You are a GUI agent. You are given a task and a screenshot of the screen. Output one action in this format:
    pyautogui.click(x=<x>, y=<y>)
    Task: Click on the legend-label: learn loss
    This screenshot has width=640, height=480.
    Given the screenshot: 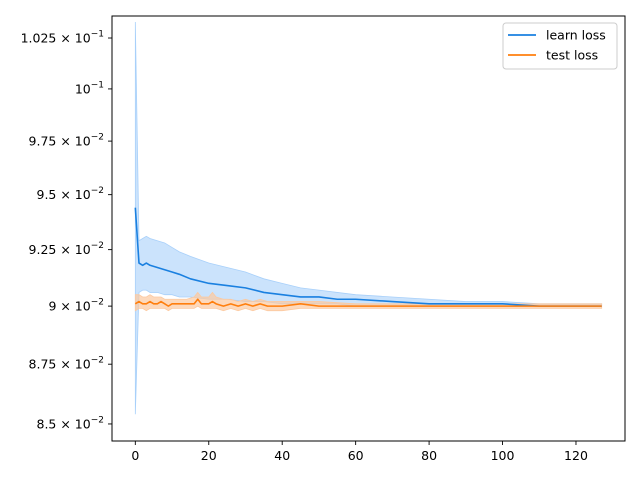 What is the action you would take?
    pyautogui.click(x=576, y=35)
    